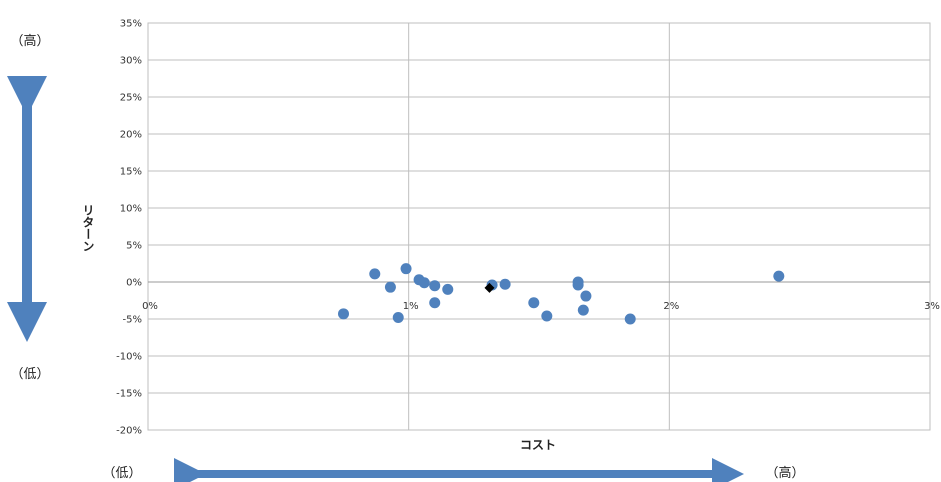 The height and width of the screenshot is (482, 941). I want to click on y-low-label: （低）, so click(29, 374).